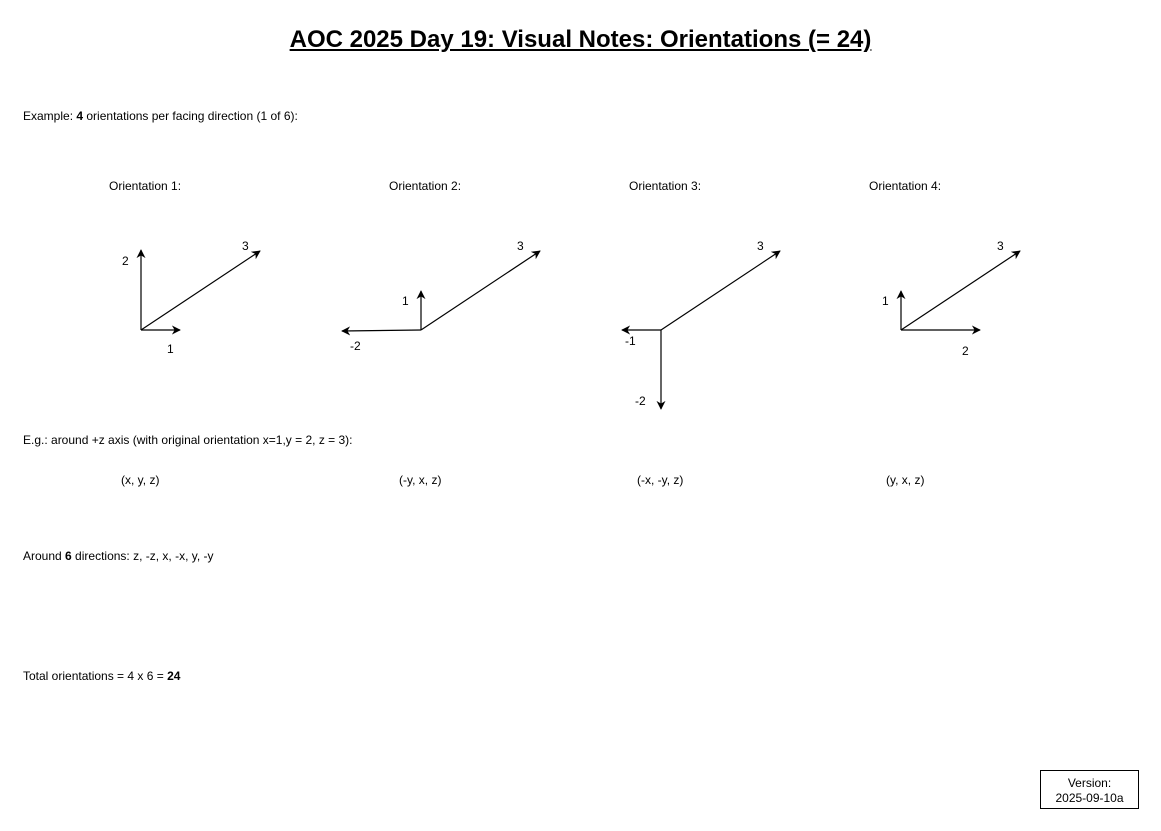  What do you see at coordinates (885, 301) in the screenshot?
I see `orientation-4-up-label: 1` at bounding box center [885, 301].